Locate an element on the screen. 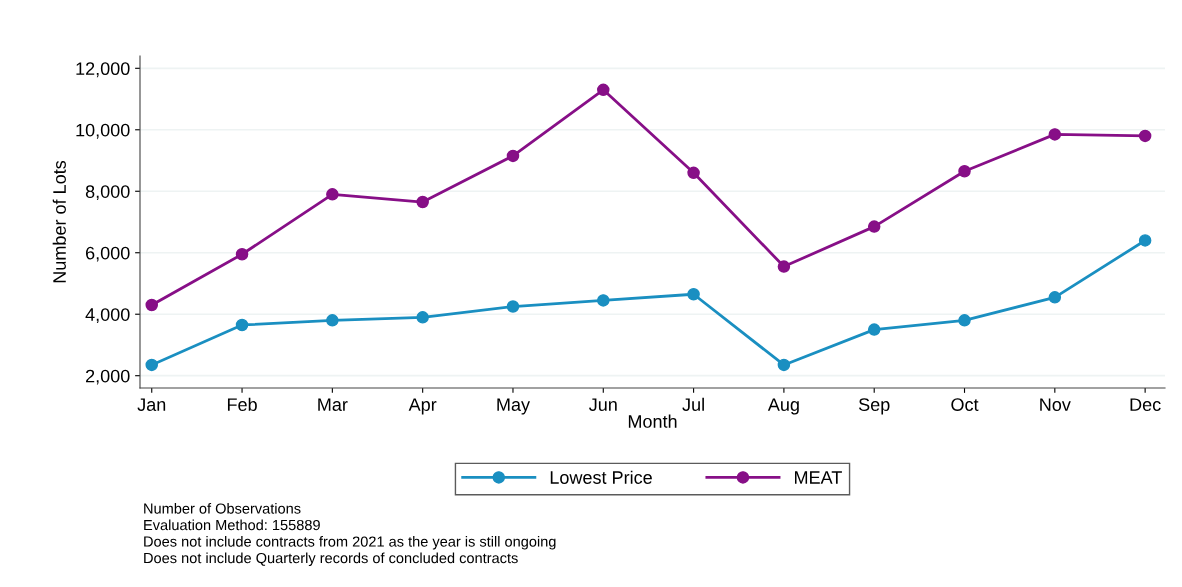  x-tick-label: May is located at coordinates (513, 406).